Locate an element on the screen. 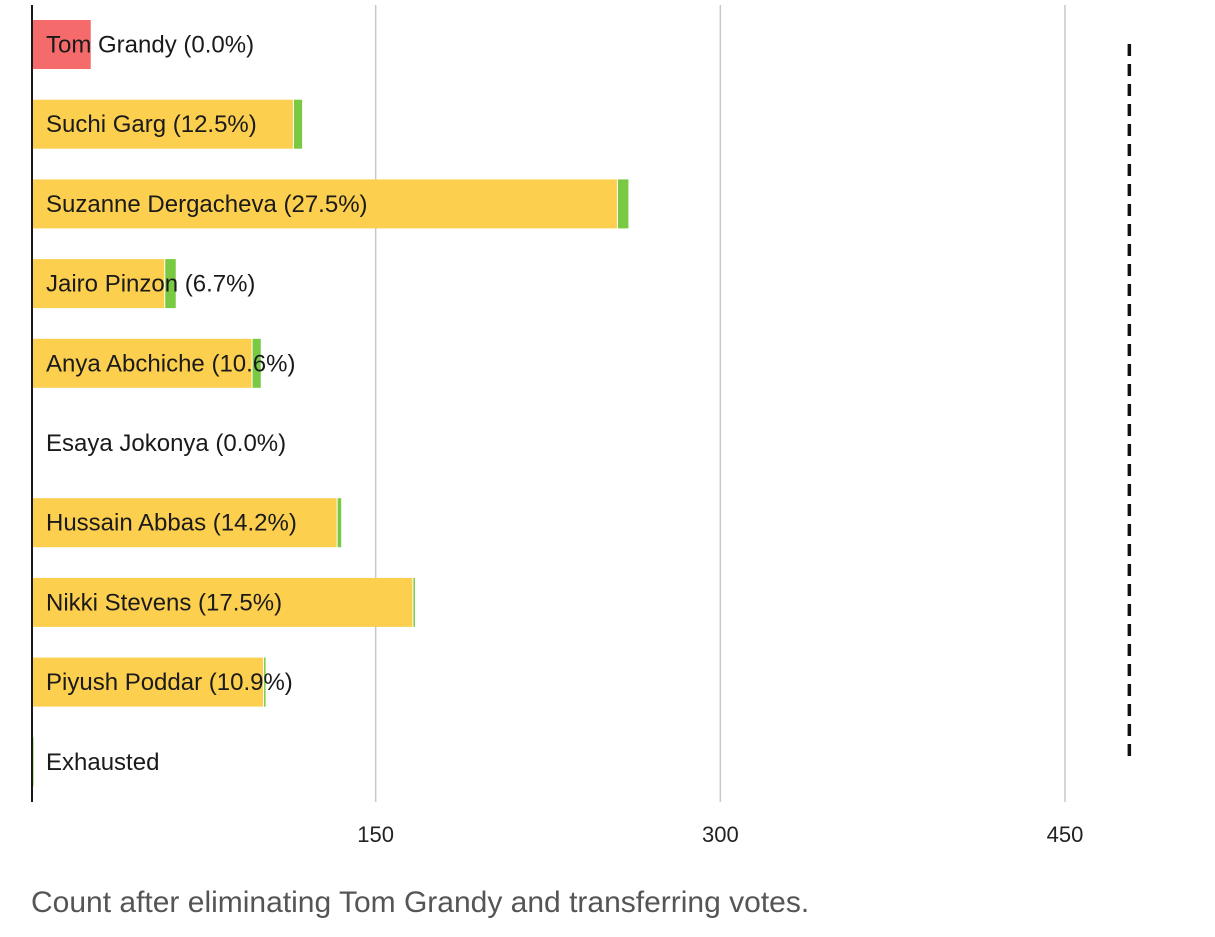 Image resolution: width=1215 pixels, height=937 pixels. bar-label-3: Jairo Pinzon (6.7%) is located at coordinates (150, 284).